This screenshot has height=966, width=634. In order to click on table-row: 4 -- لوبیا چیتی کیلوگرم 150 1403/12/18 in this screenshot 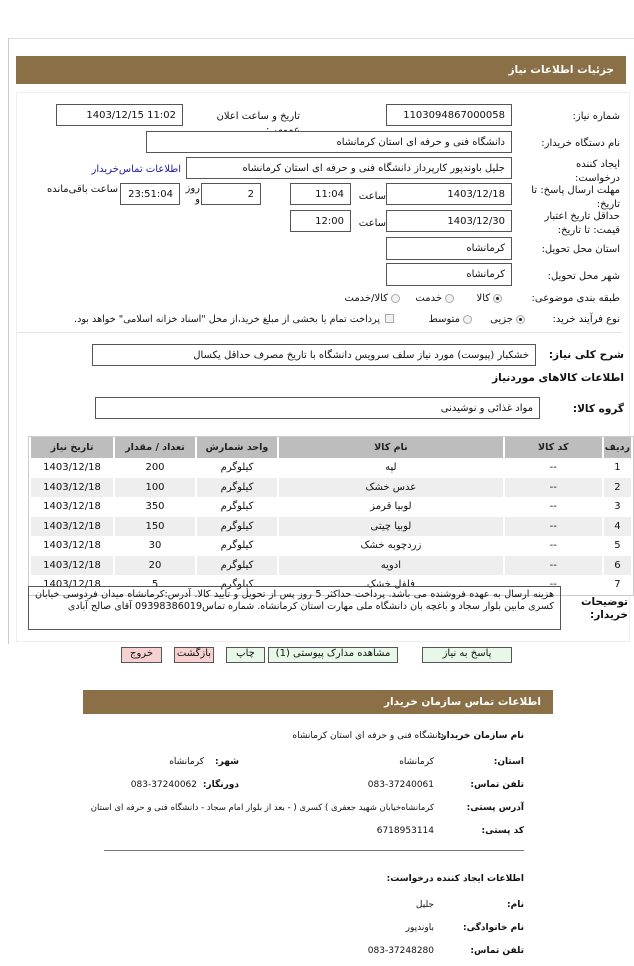, I will do `click(331, 526)`.